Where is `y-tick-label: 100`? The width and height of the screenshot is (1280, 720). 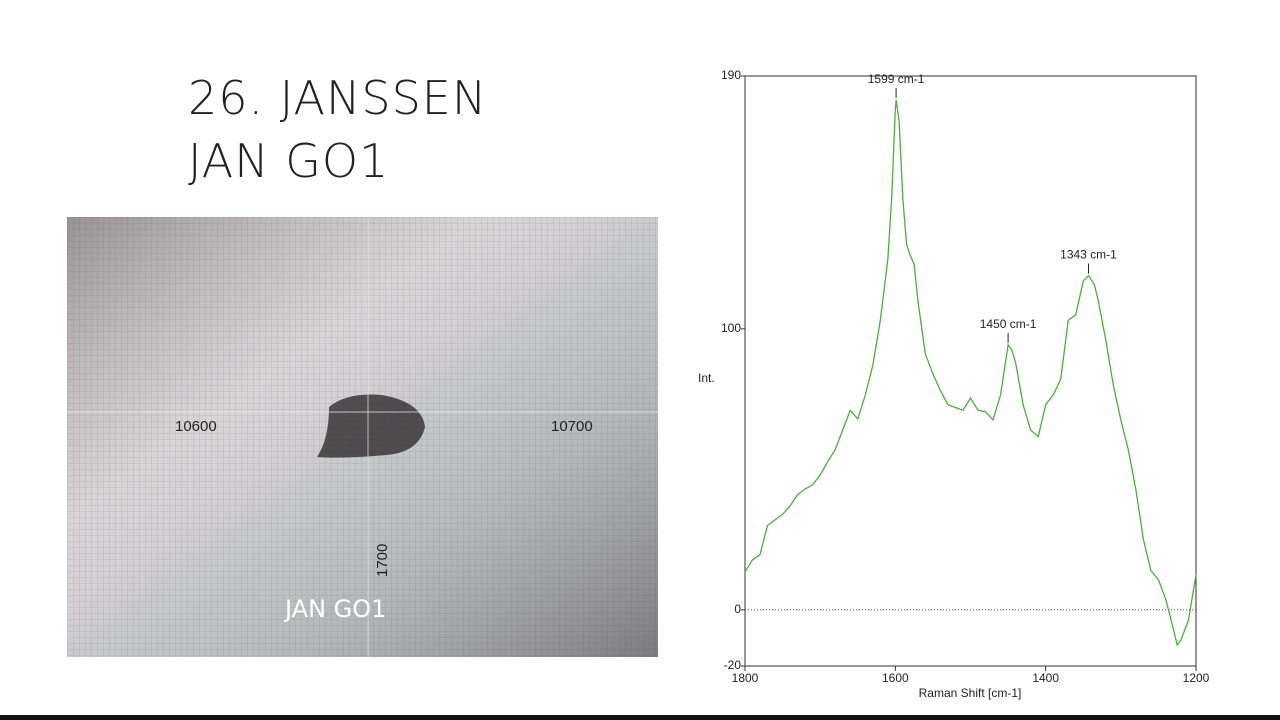
y-tick-label: 100 is located at coordinates (731, 328).